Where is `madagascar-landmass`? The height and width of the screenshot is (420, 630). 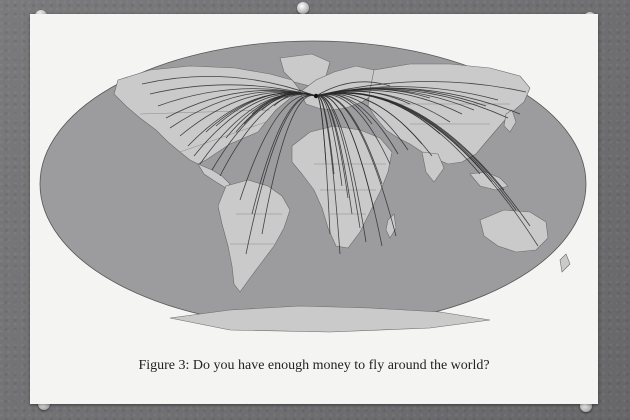
madagascar-landmass is located at coordinates (391, 226).